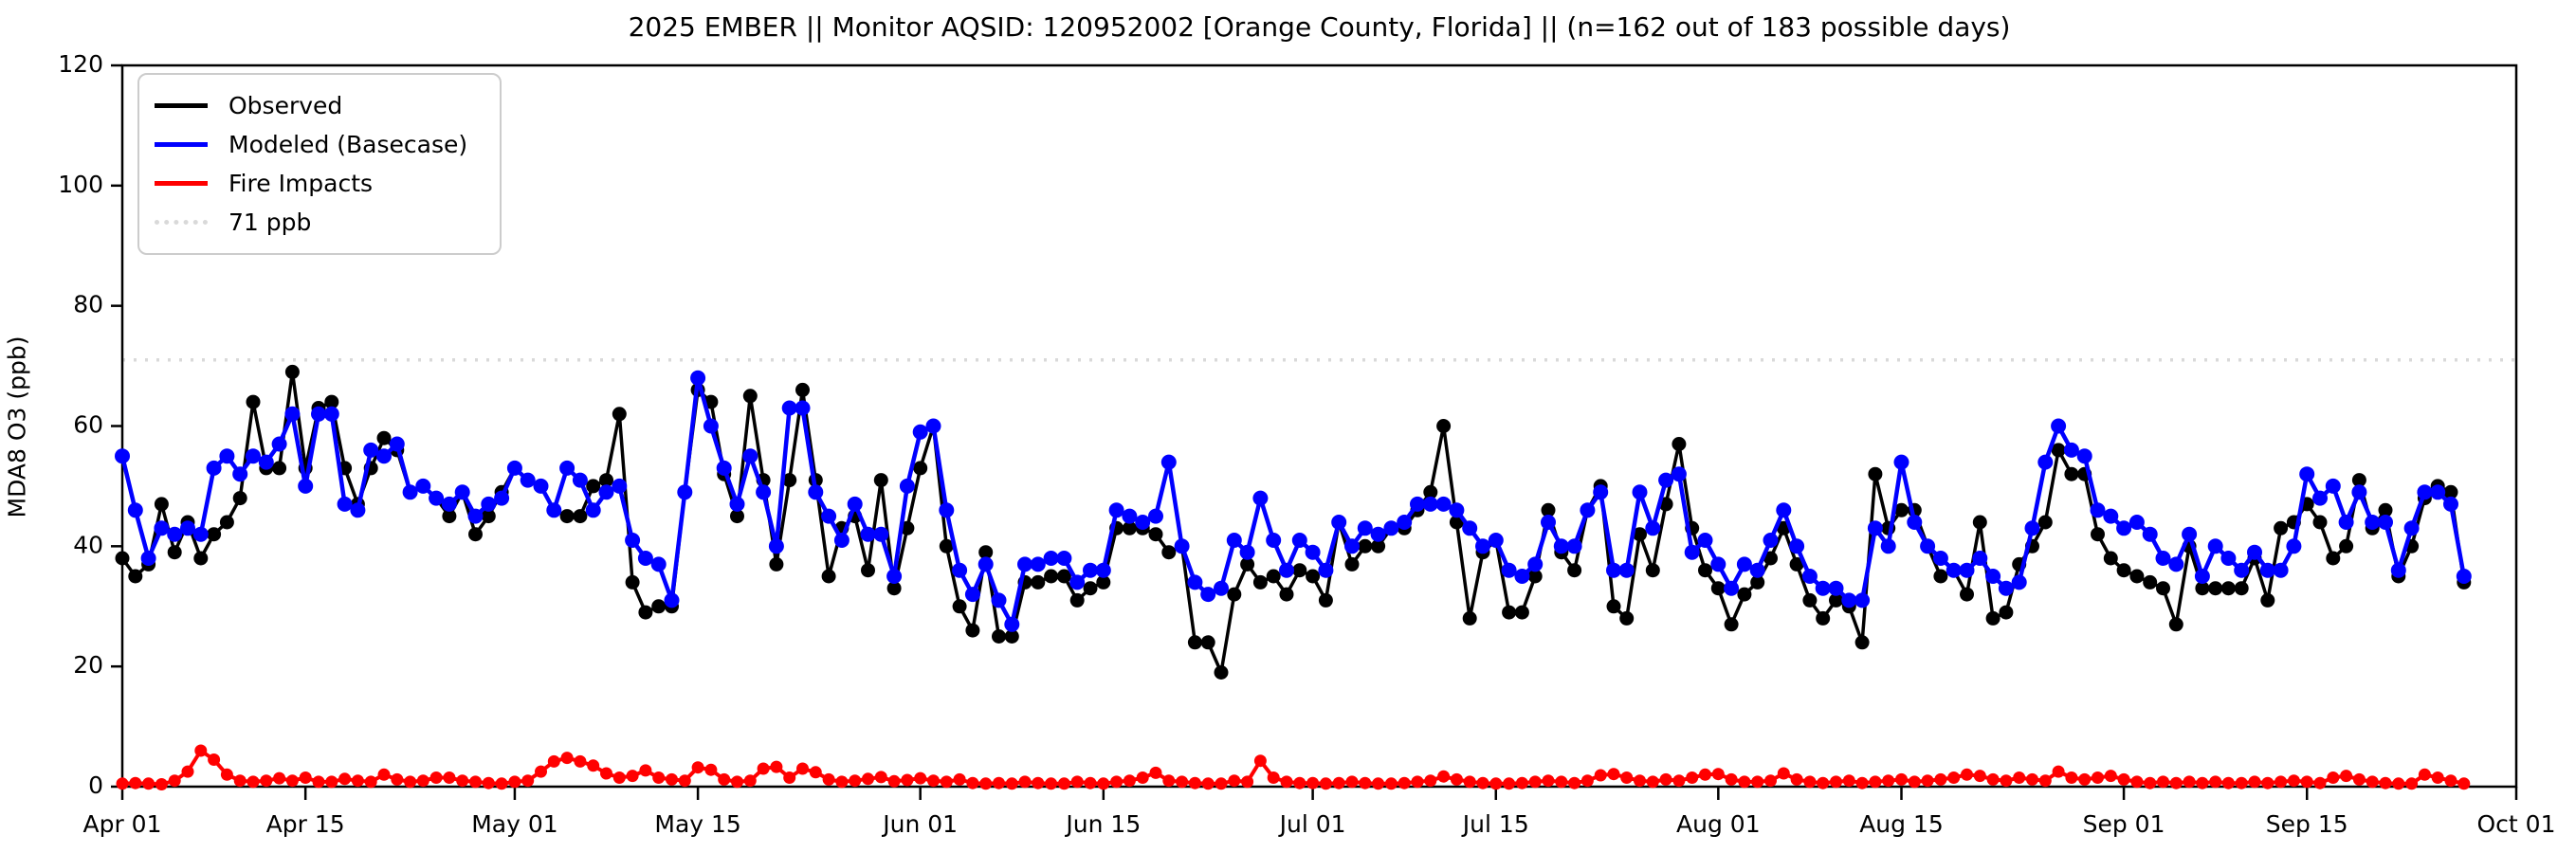 Image resolution: width=2576 pixels, height=853 pixels. I want to click on x-tick-label: Jun 01, so click(919, 824).